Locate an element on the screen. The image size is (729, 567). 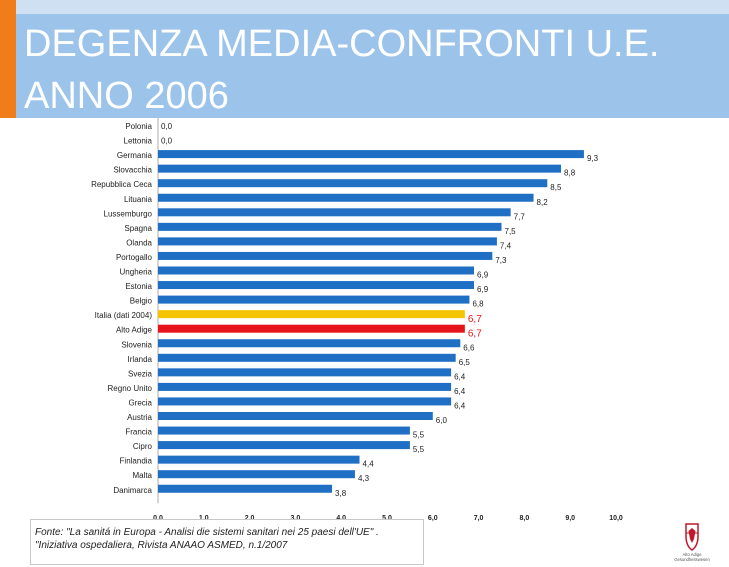
x-tick-label: 7,0 is located at coordinates (479, 518).